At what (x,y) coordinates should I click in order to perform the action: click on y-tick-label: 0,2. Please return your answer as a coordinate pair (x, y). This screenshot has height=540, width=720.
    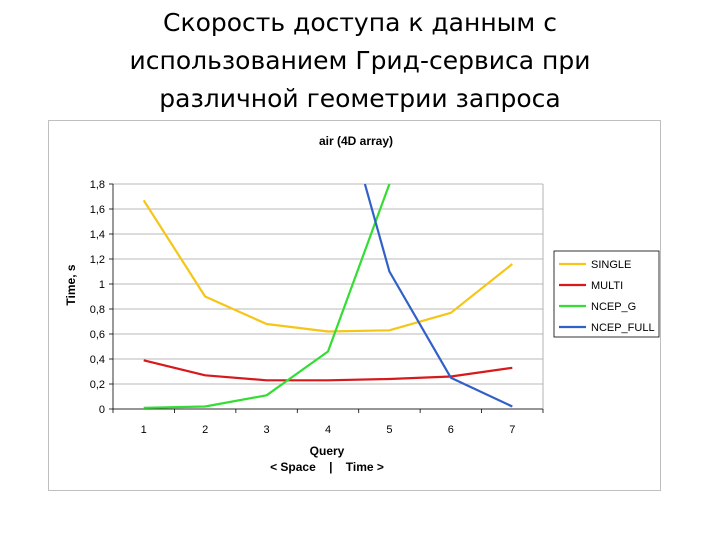
    Looking at the image, I should click on (97, 385).